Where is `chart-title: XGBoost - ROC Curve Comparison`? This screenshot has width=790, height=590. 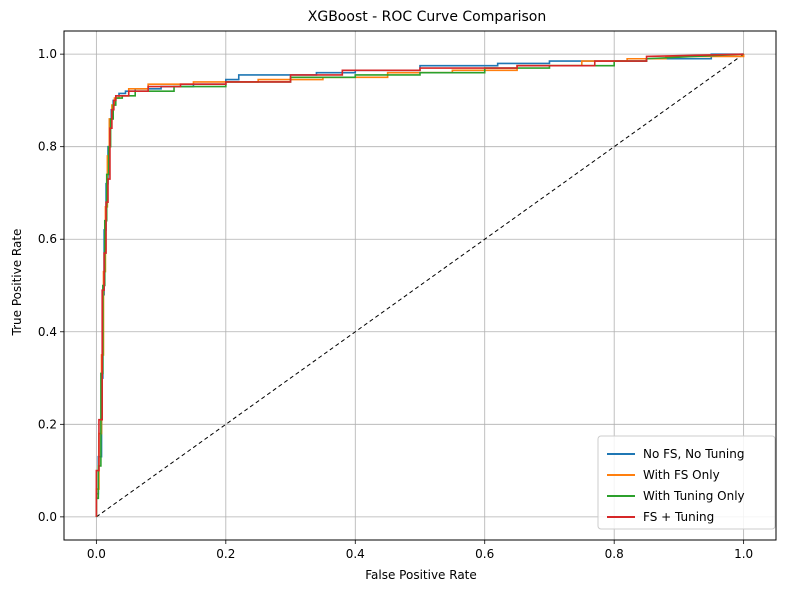
chart-title: XGBoost - ROC Curve Comparison is located at coordinates (427, 17).